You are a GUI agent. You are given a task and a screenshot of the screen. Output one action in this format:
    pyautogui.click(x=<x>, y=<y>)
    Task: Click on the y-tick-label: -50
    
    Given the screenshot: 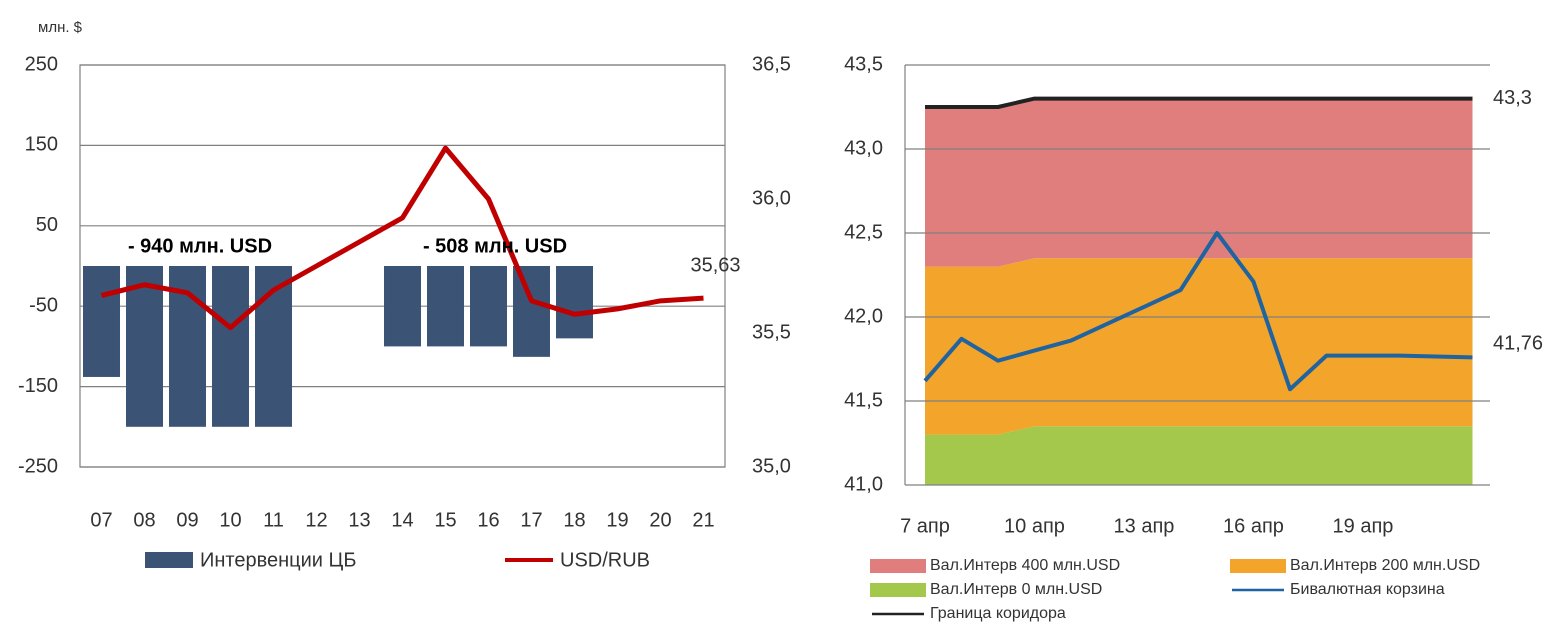 What is the action you would take?
    pyautogui.click(x=43, y=305)
    